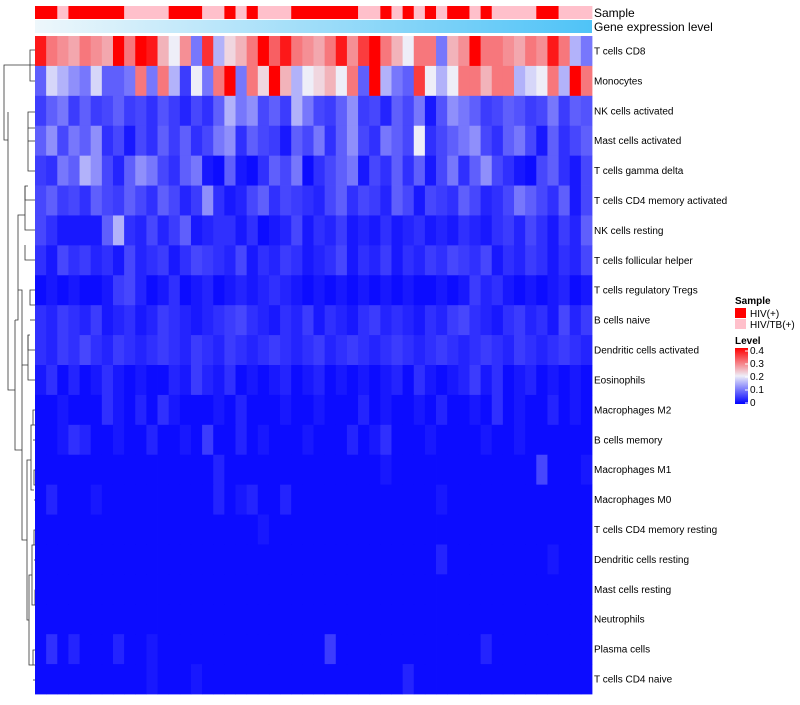  What do you see at coordinates (633, 111) in the screenshot?
I see `row-label: NK cells activated` at bounding box center [633, 111].